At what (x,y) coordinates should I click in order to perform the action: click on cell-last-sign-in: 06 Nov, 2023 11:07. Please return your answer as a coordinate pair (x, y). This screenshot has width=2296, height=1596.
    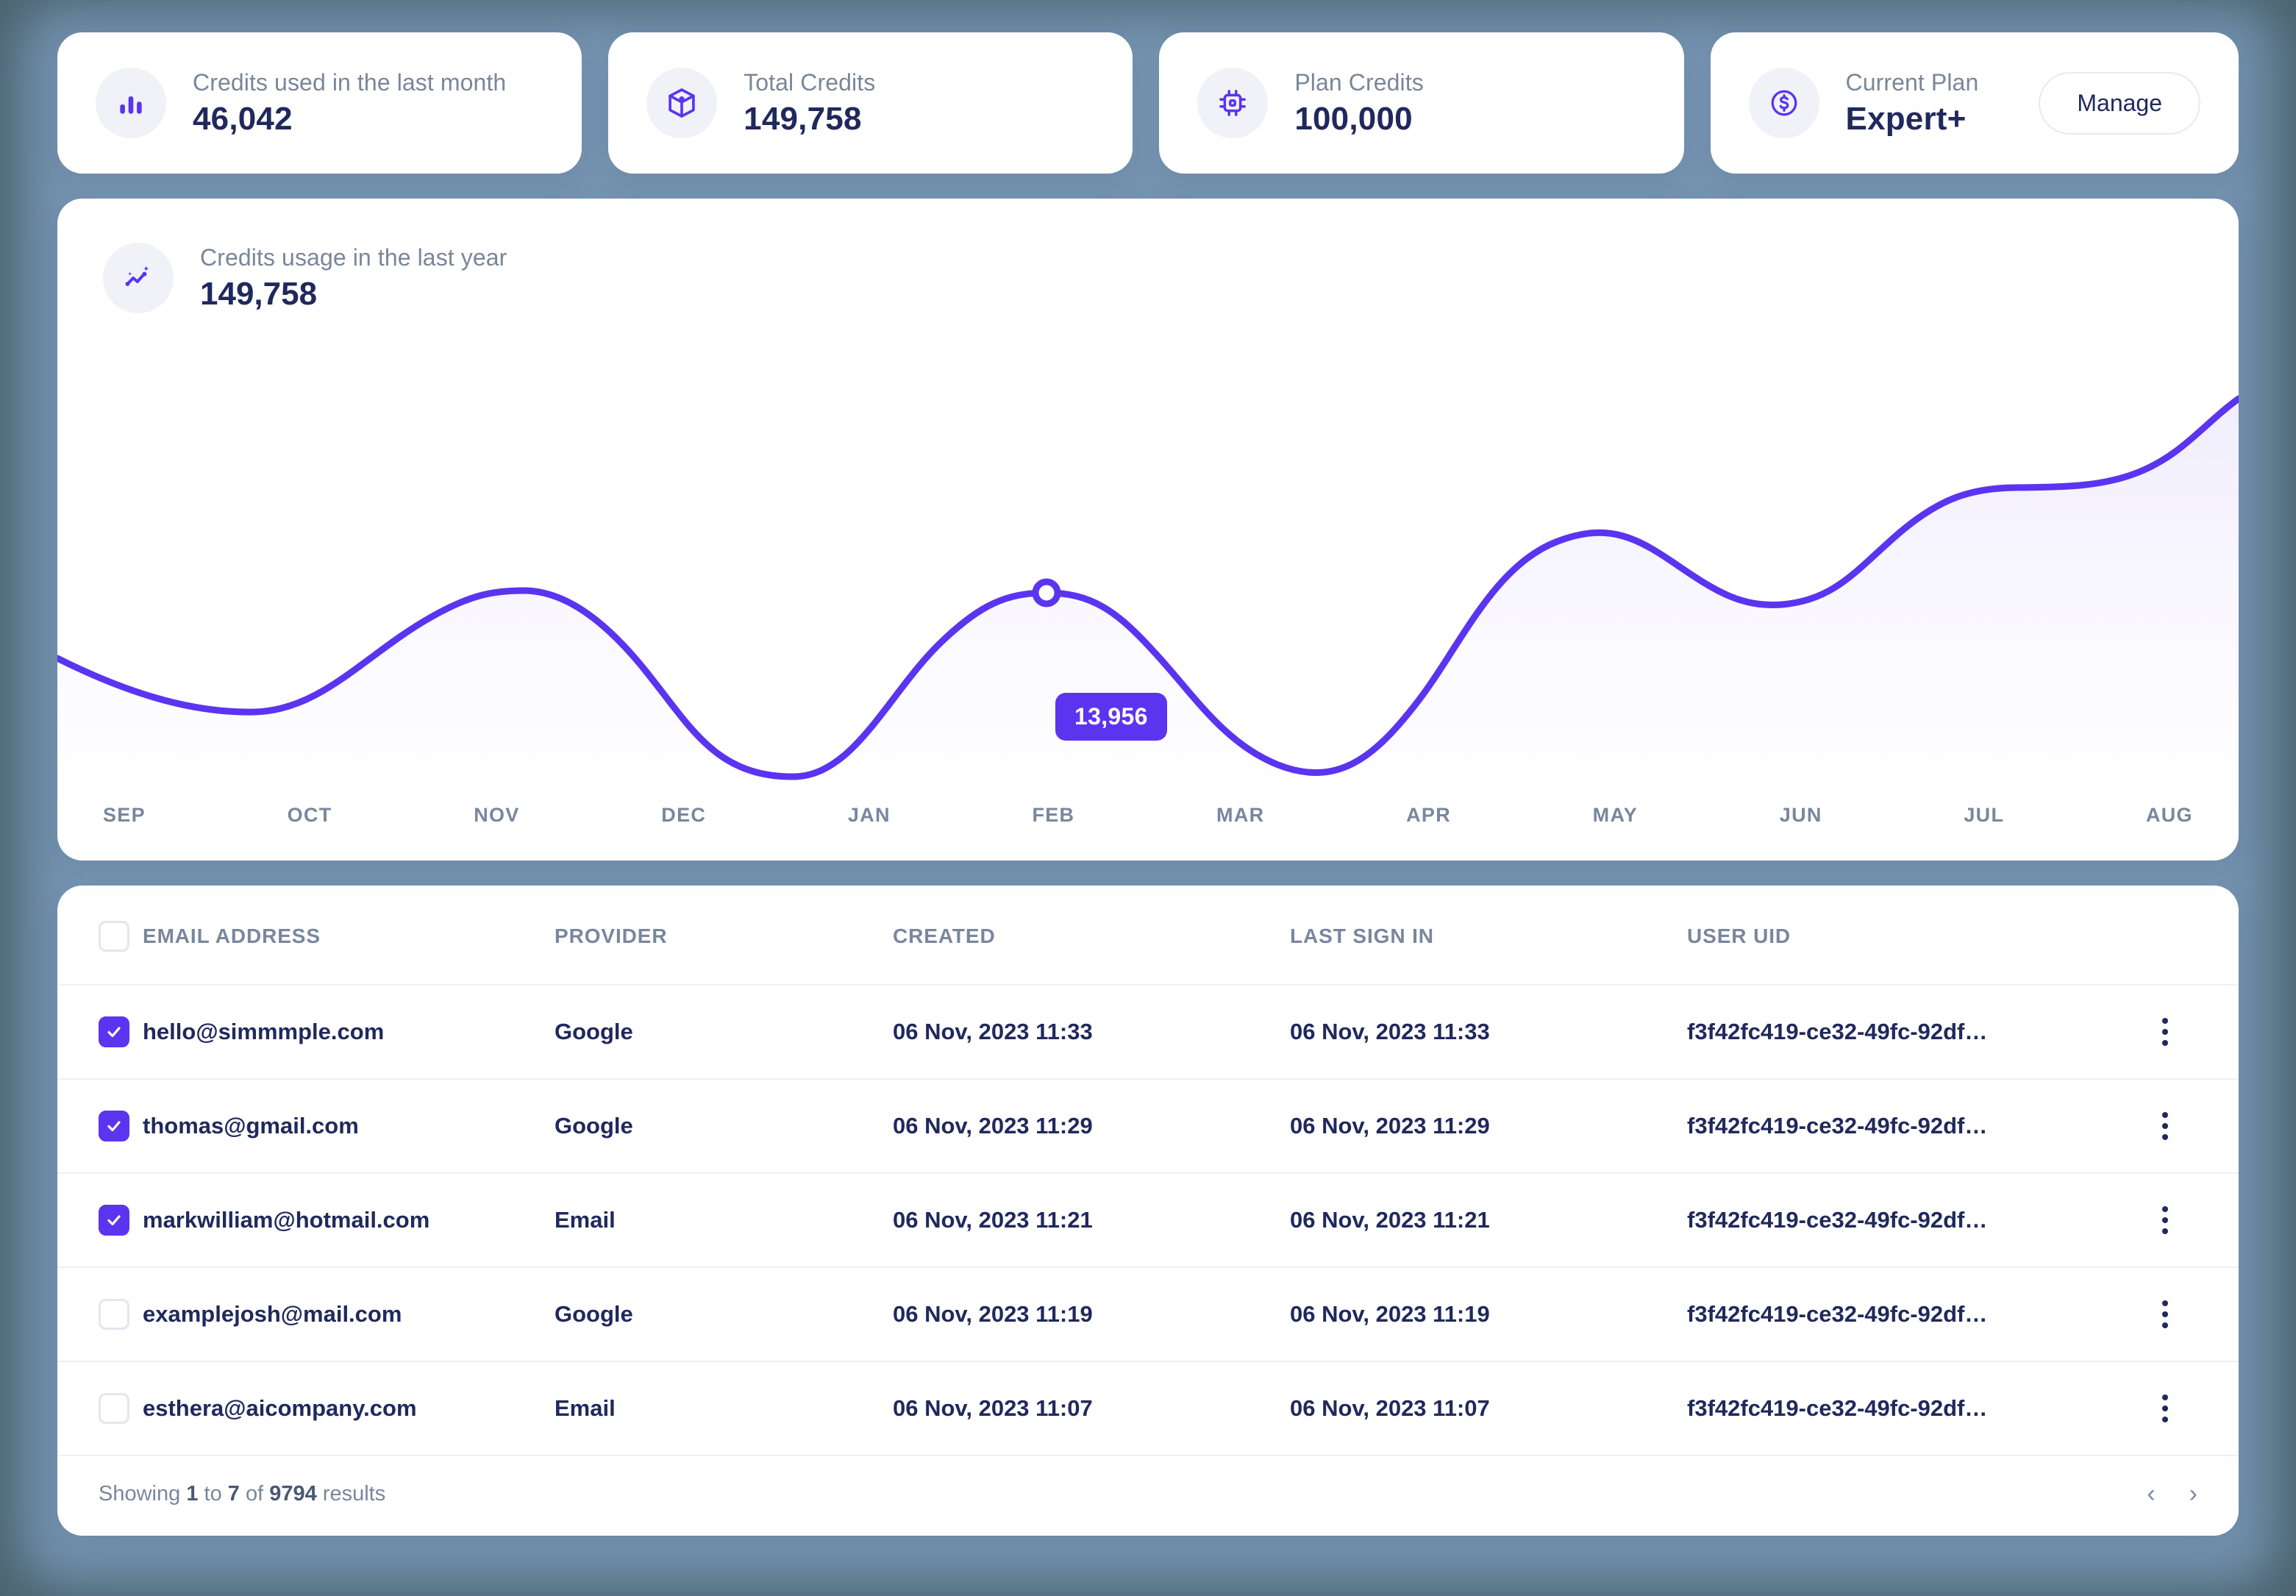
    Looking at the image, I should click on (1390, 1408).